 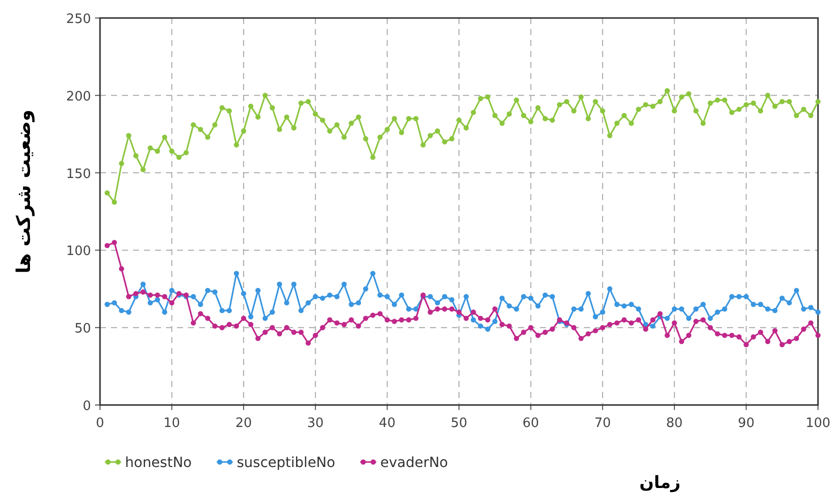 What do you see at coordinates (78, 174) in the screenshot?
I see `y-tick-label: 150` at bounding box center [78, 174].